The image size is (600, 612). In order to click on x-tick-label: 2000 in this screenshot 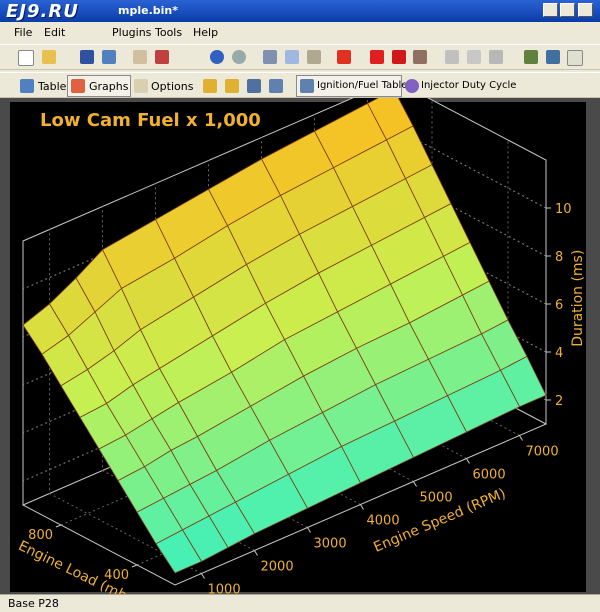, I will do `click(277, 567)`.